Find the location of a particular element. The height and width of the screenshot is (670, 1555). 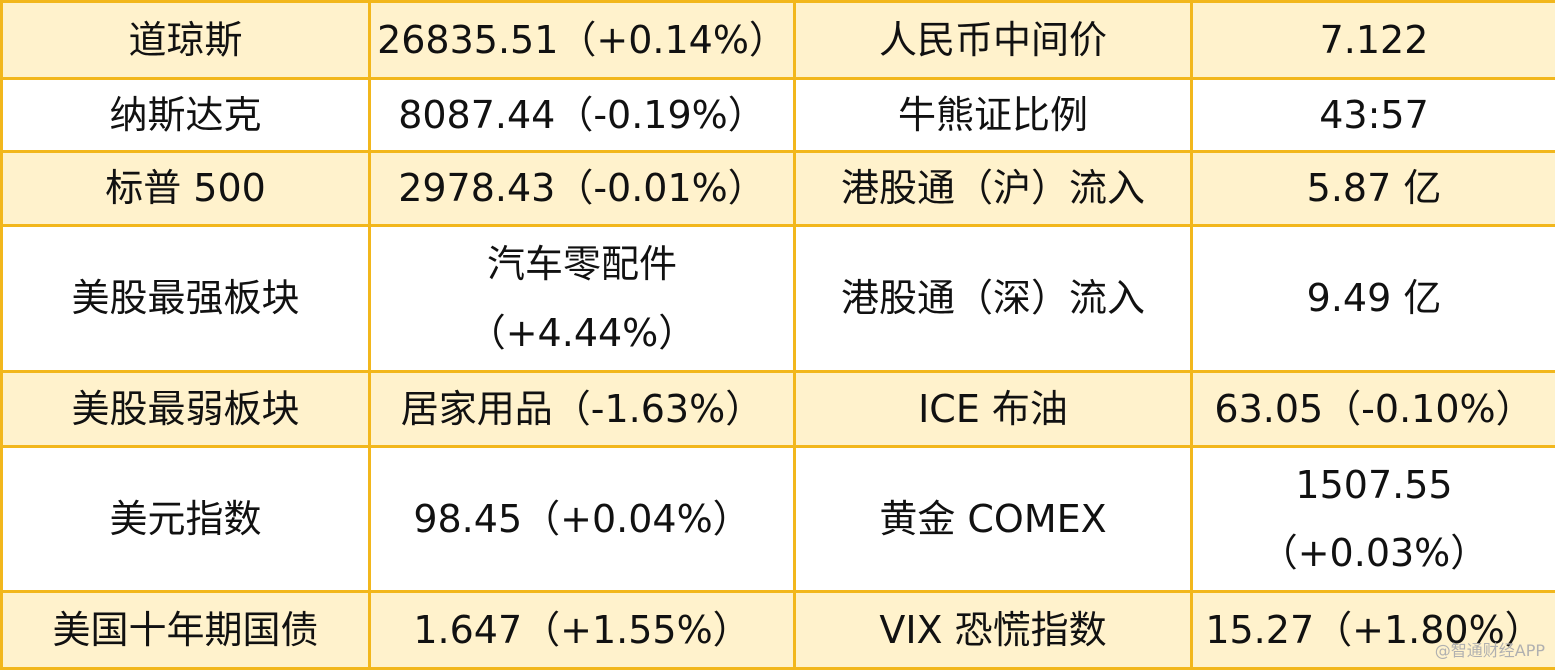

label-cell: 牛熊证比例 is located at coordinates (993, 115).